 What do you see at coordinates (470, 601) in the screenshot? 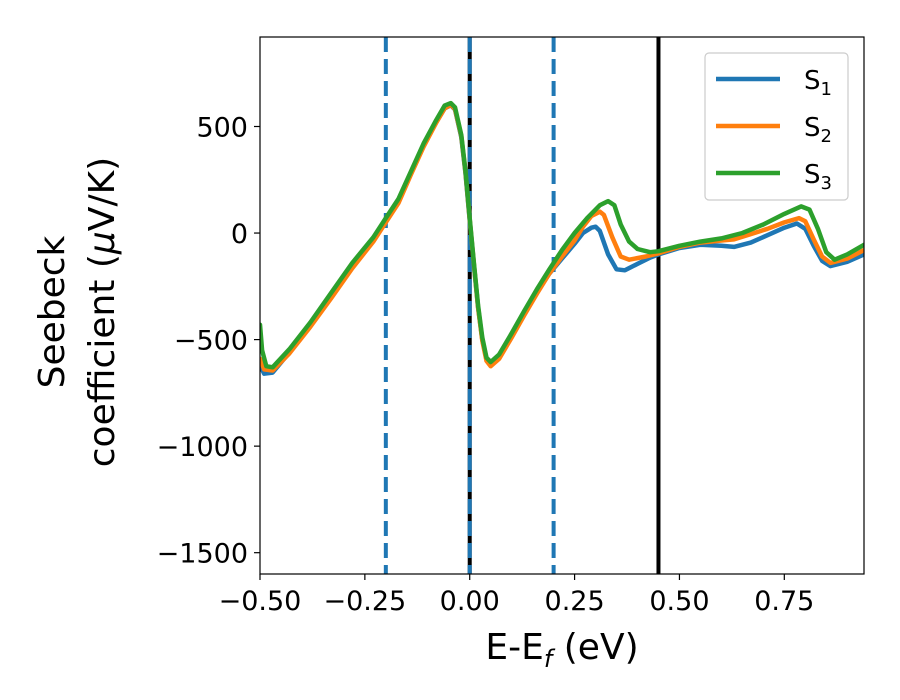
I see `x-tick-label: 0.00` at bounding box center [470, 601].